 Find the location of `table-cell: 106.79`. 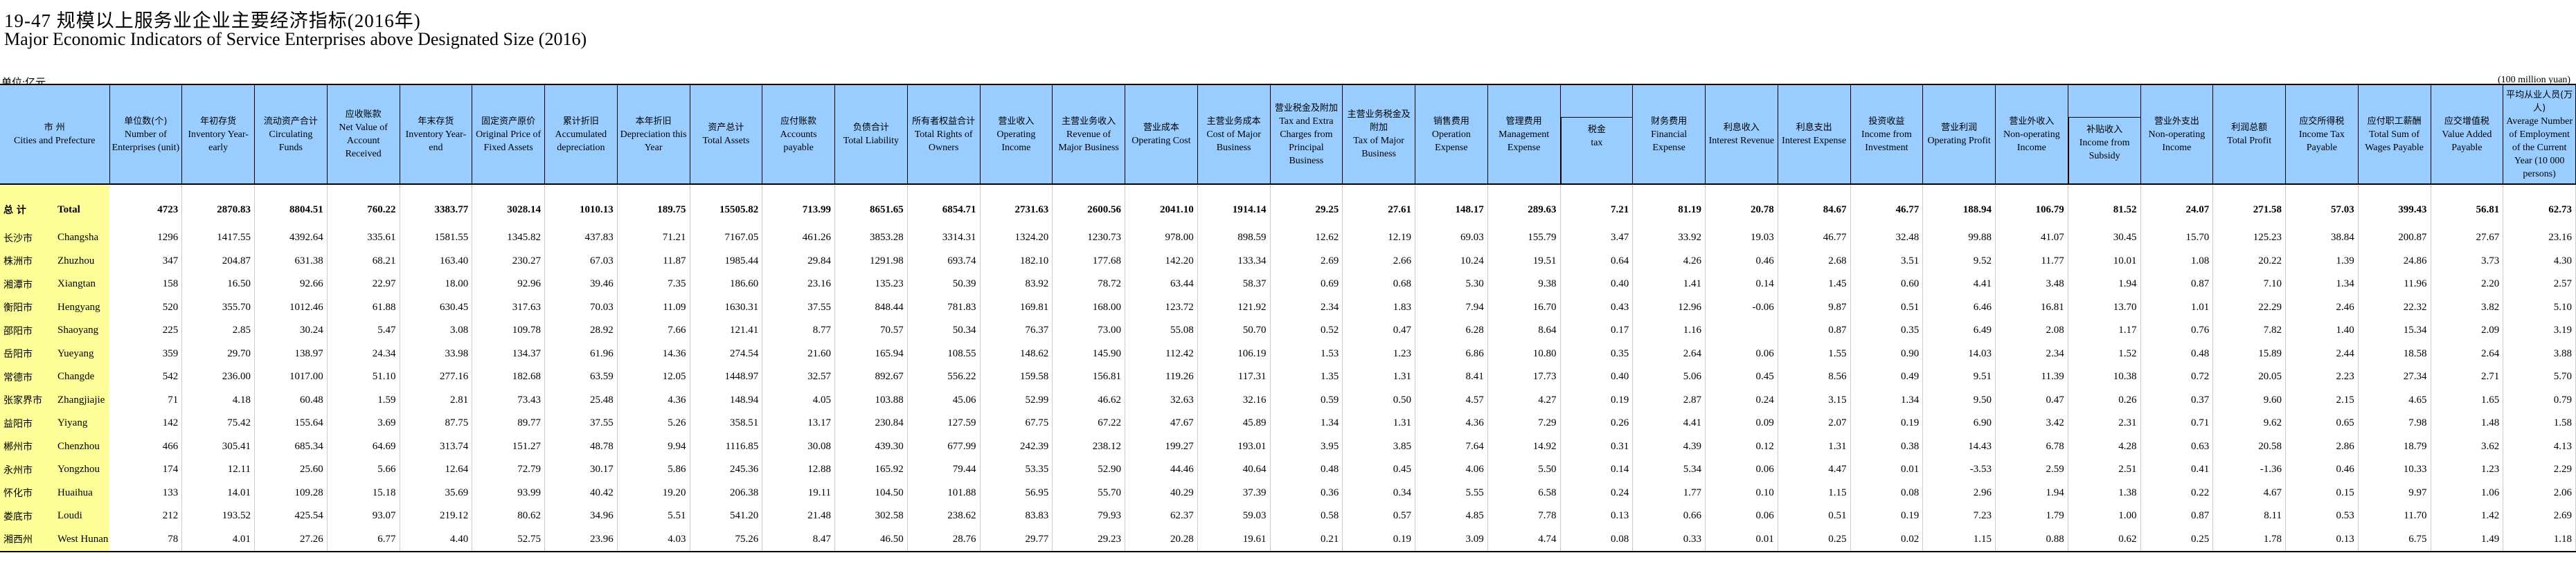

table-cell: 106.79 is located at coordinates (2031, 209).